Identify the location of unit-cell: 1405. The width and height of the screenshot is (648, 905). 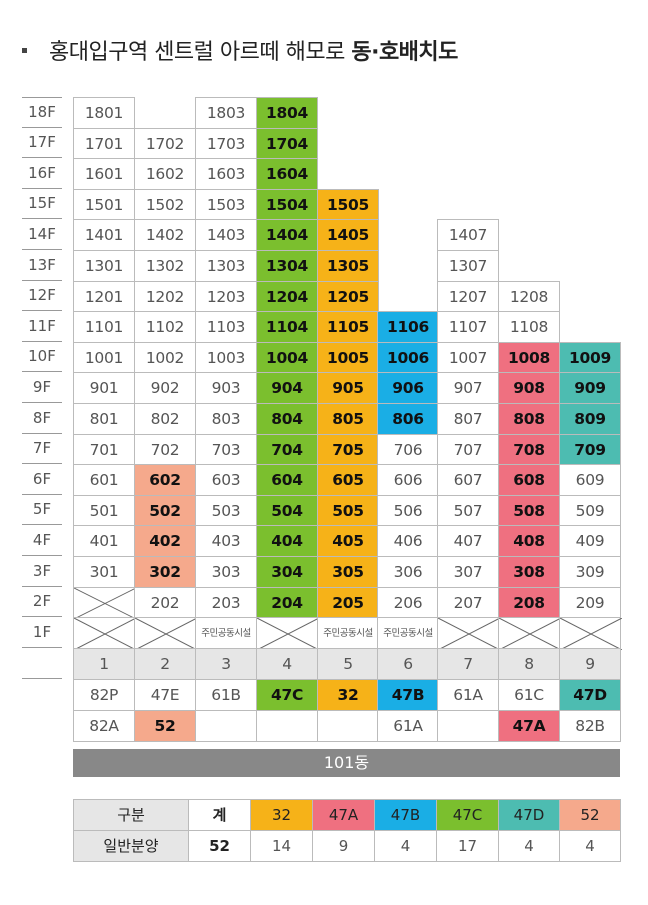
(348, 235).